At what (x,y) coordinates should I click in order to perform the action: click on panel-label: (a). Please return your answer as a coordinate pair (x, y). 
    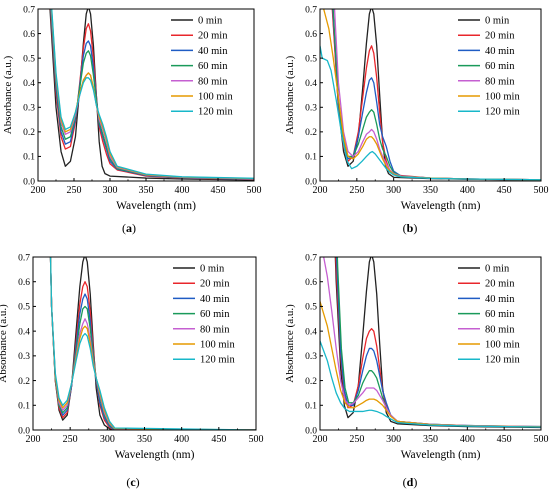
    Looking at the image, I should click on (129, 228).